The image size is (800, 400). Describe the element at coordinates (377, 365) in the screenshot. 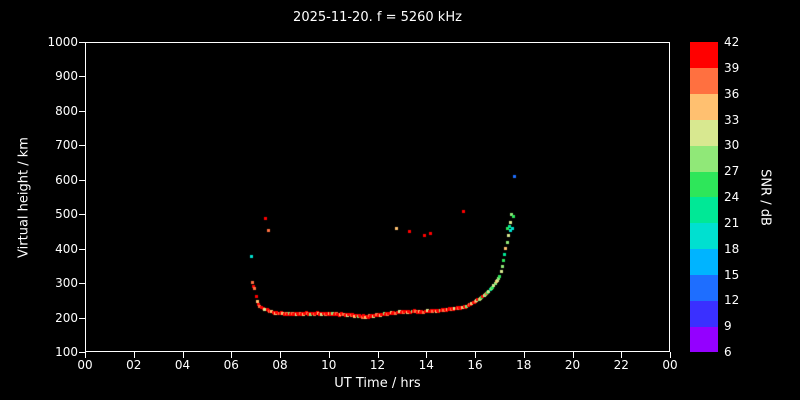

I see `x-tick-label: 12` at that location.